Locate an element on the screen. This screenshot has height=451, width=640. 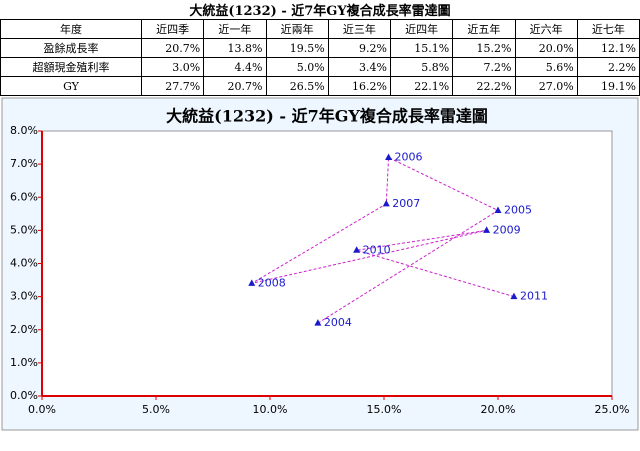
point-label: 2004 is located at coordinates (338, 322).